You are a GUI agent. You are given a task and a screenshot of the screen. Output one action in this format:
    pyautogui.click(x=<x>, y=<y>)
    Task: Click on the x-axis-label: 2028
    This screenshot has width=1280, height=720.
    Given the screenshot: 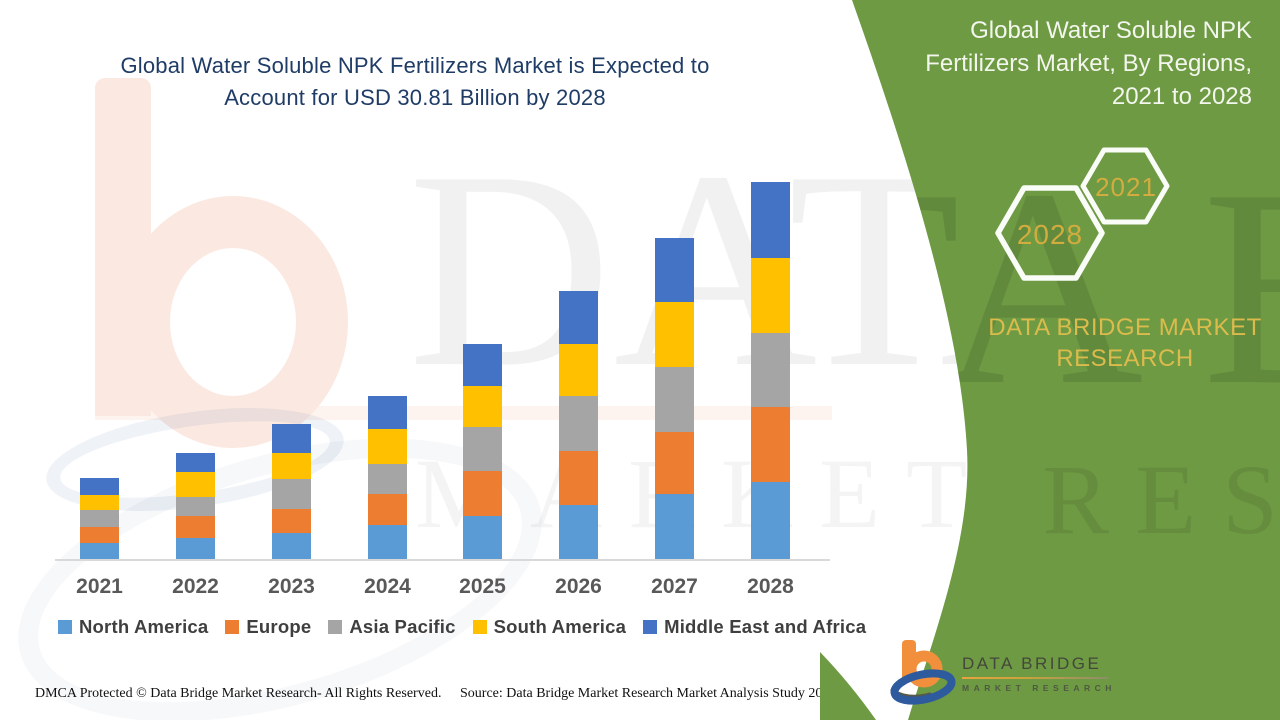 What is the action you would take?
    pyautogui.click(x=770, y=586)
    